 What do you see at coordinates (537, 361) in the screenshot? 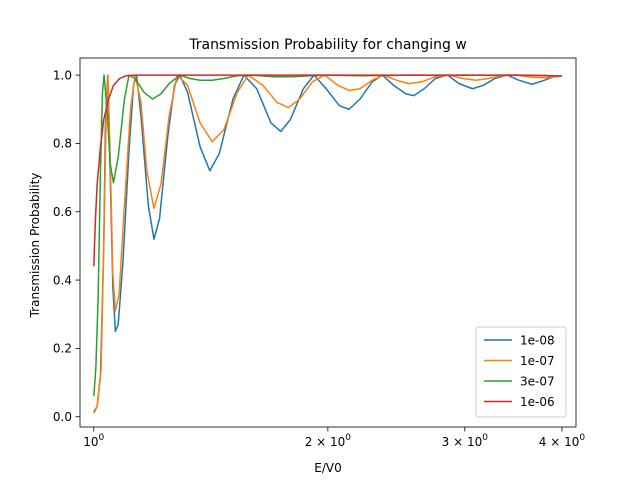
I see `legend-label: 1e-07` at bounding box center [537, 361].